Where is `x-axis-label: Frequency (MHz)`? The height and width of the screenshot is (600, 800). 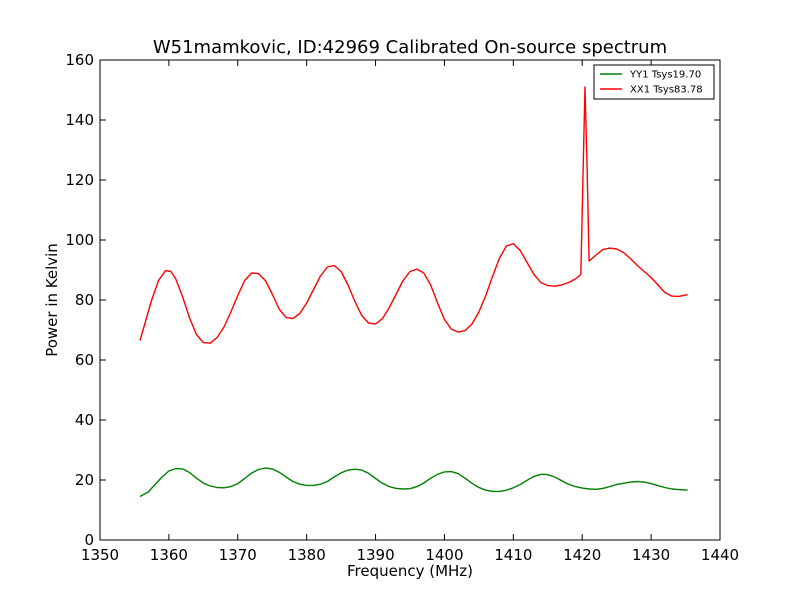
x-axis-label: Frequency (MHz) is located at coordinates (410, 571).